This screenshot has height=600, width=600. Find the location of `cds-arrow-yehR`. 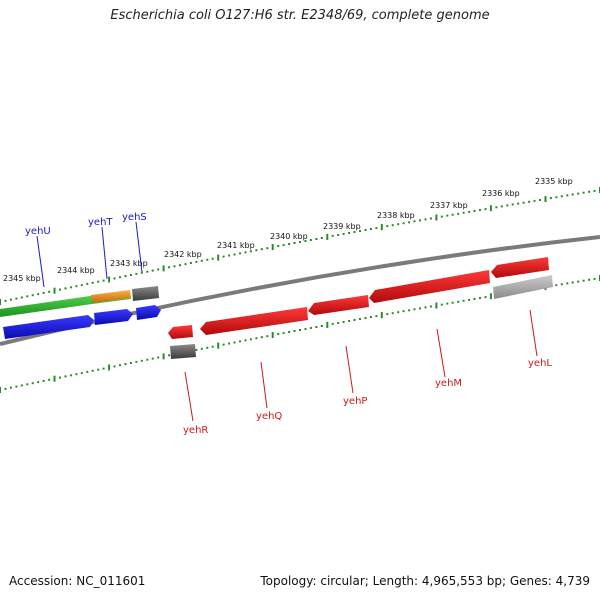

cds-arrow-yehR is located at coordinates (180, 332).